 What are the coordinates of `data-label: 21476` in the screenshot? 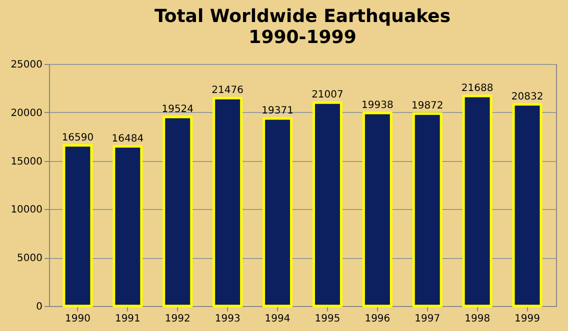 It's located at (228, 90).